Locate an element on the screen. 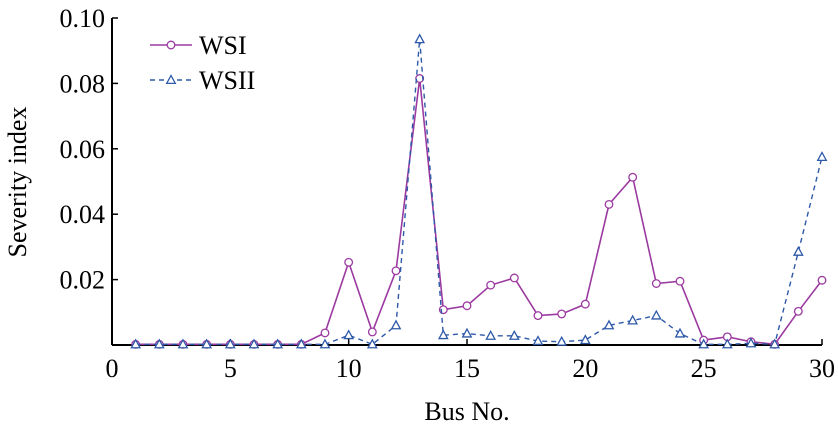 The width and height of the screenshot is (838, 431). y-axis-title: Severity index is located at coordinates (17, 182).